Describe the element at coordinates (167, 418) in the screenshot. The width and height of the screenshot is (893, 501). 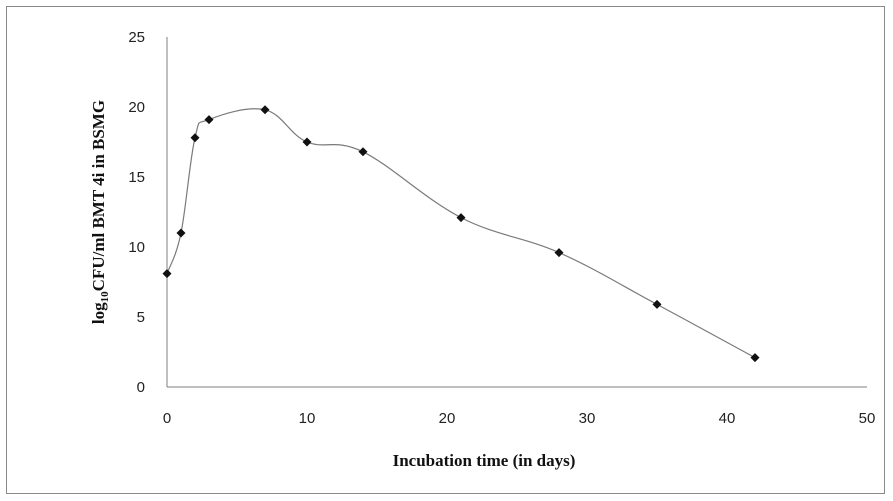
I see `x-tick-label: 0` at that location.